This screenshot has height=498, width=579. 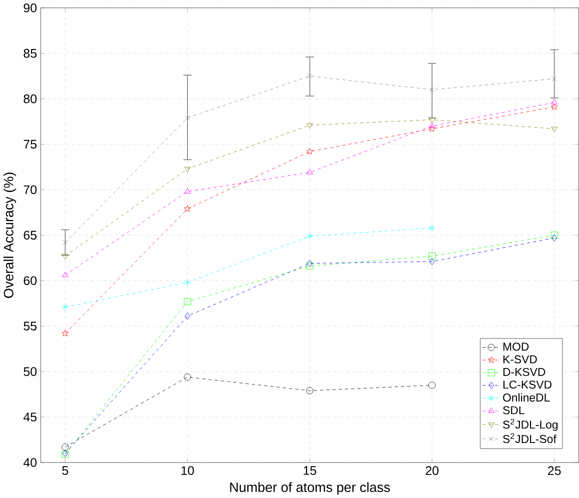 What do you see at coordinates (526, 397) in the screenshot?
I see `legend-label: OnlineDL` at bounding box center [526, 397].